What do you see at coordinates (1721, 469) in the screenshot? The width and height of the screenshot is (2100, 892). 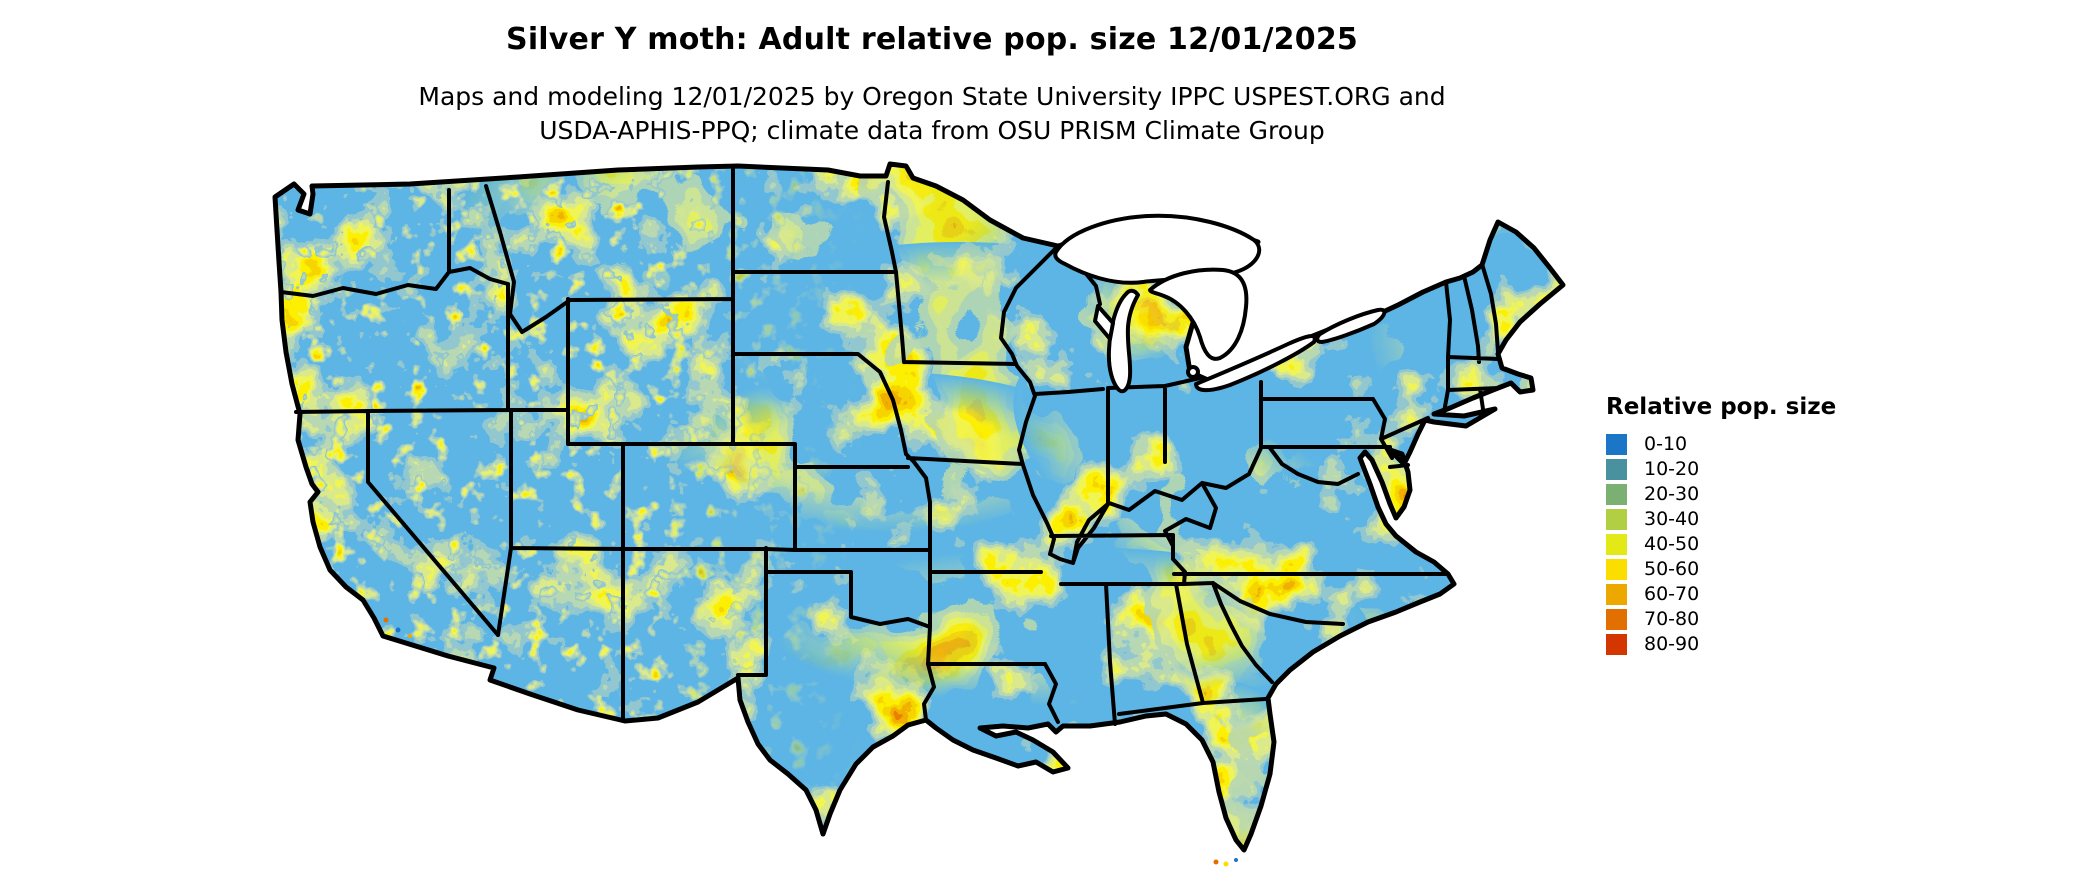 I see `legend-row: 10-20` at bounding box center [1721, 469].